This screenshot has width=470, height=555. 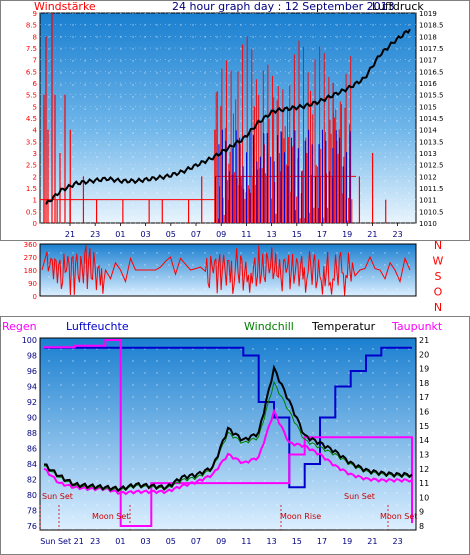 What do you see at coordinates (35, 131) in the screenshot?
I see `wind-speed-tick: 4` at bounding box center [35, 131].